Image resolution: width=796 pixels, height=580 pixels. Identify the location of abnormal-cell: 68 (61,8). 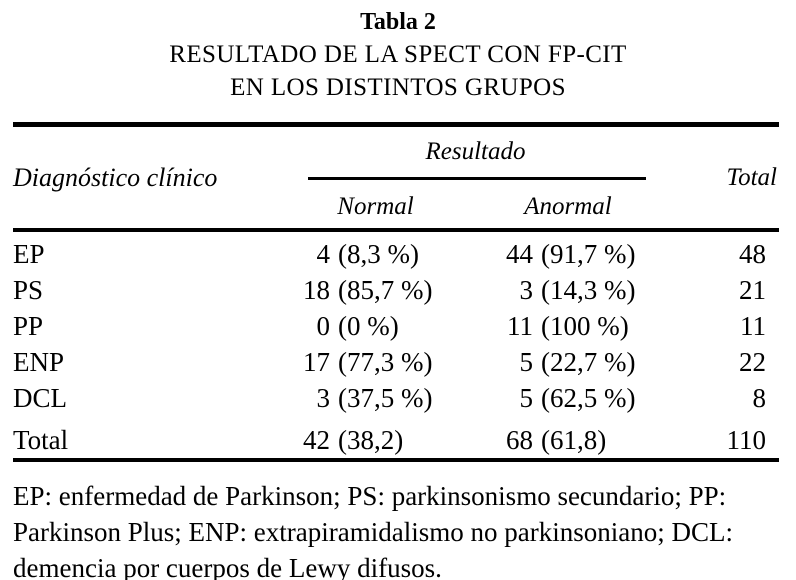
(568, 440).